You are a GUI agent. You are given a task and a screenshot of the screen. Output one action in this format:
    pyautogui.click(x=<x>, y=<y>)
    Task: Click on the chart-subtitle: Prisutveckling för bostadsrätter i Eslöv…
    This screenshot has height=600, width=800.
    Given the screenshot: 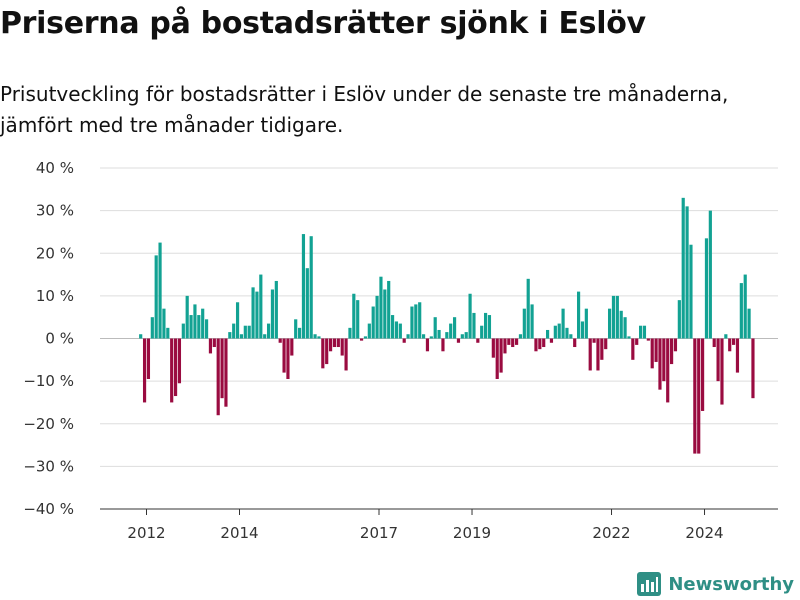 What is the action you would take?
    pyautogui.click(x=364, y=109)
    